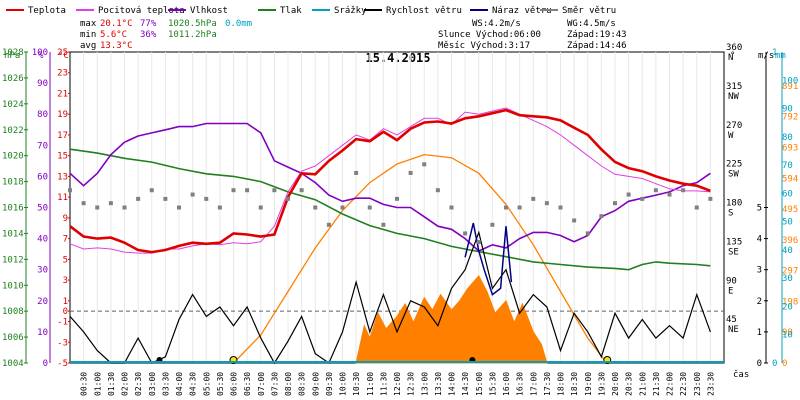  Describe the element at coordinates (642, 384) in the screenshot. I see `x-tick-label: 21:00` at that location.